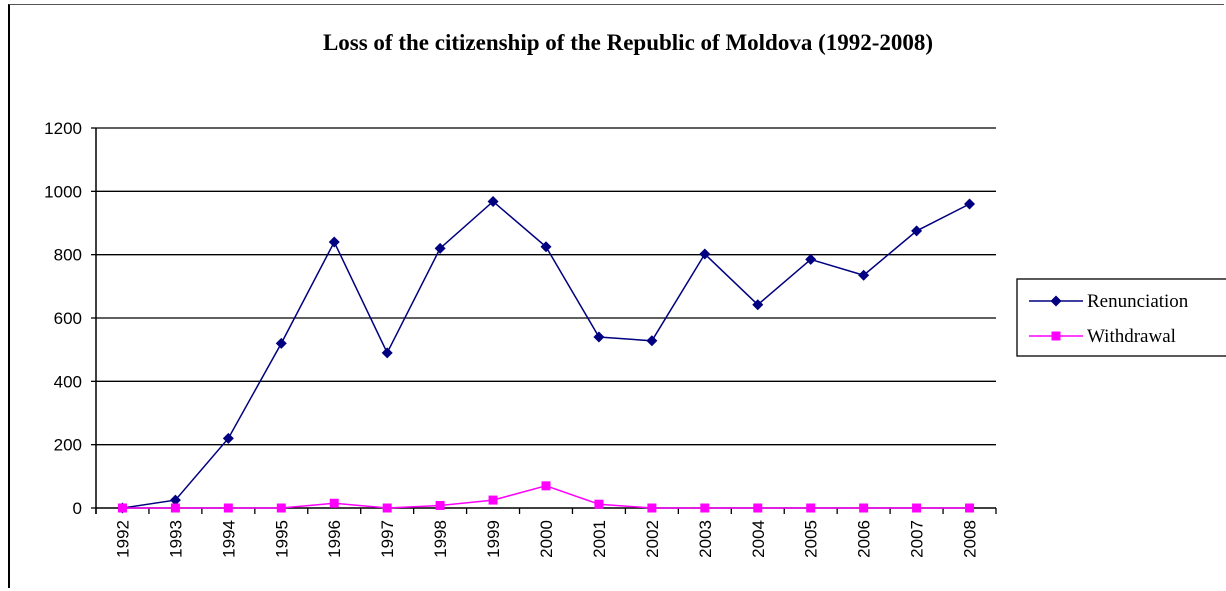 This screenshot has height=591, width=1226. Describe the element at coordinates (970, 539) in the screenshot. I see `x-tick-label: 2008` at that location.